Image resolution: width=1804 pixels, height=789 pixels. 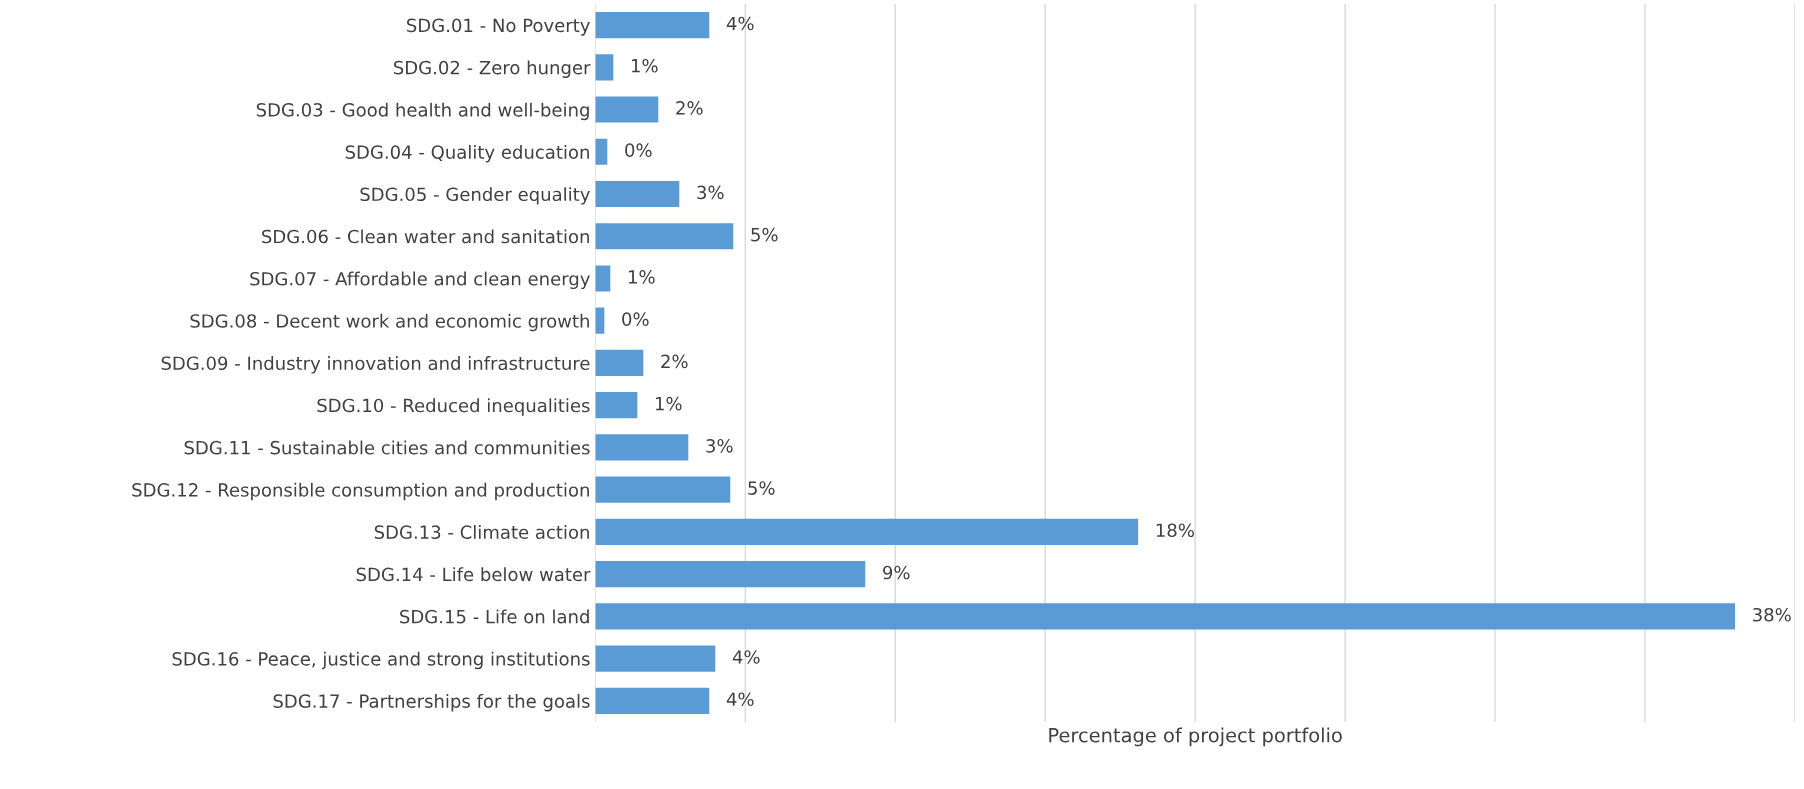 What do you see at coordinates (381, 660) in the screenshot?
I see `y-tick-label: SDG.16 - Peace, justice and strong institutions` at bounding box center [381, 660].